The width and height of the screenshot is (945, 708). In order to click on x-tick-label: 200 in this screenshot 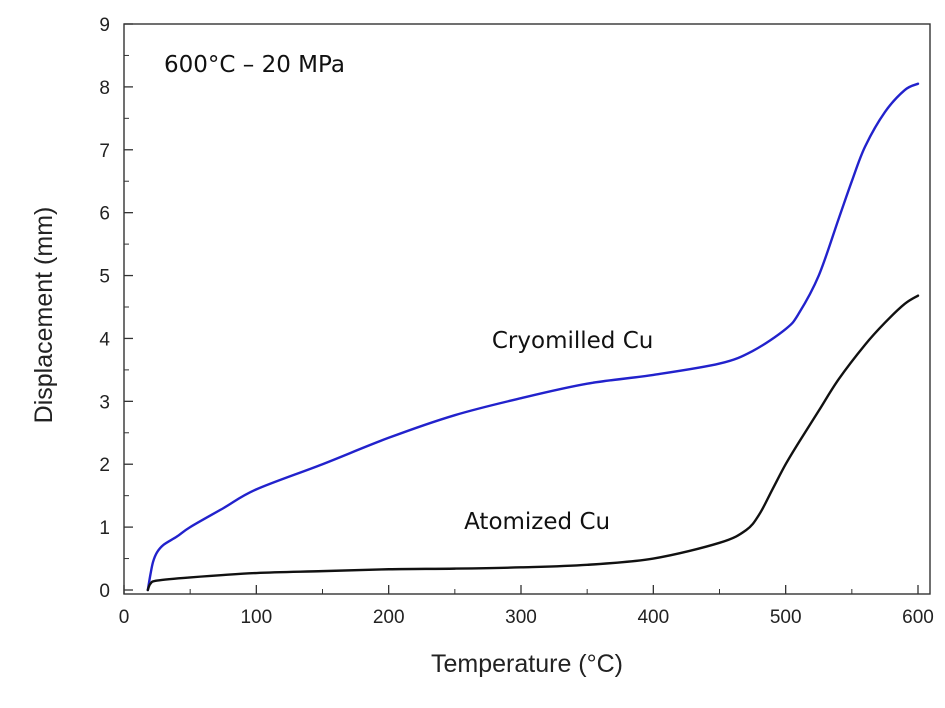, I will do `click(389, 617)`.